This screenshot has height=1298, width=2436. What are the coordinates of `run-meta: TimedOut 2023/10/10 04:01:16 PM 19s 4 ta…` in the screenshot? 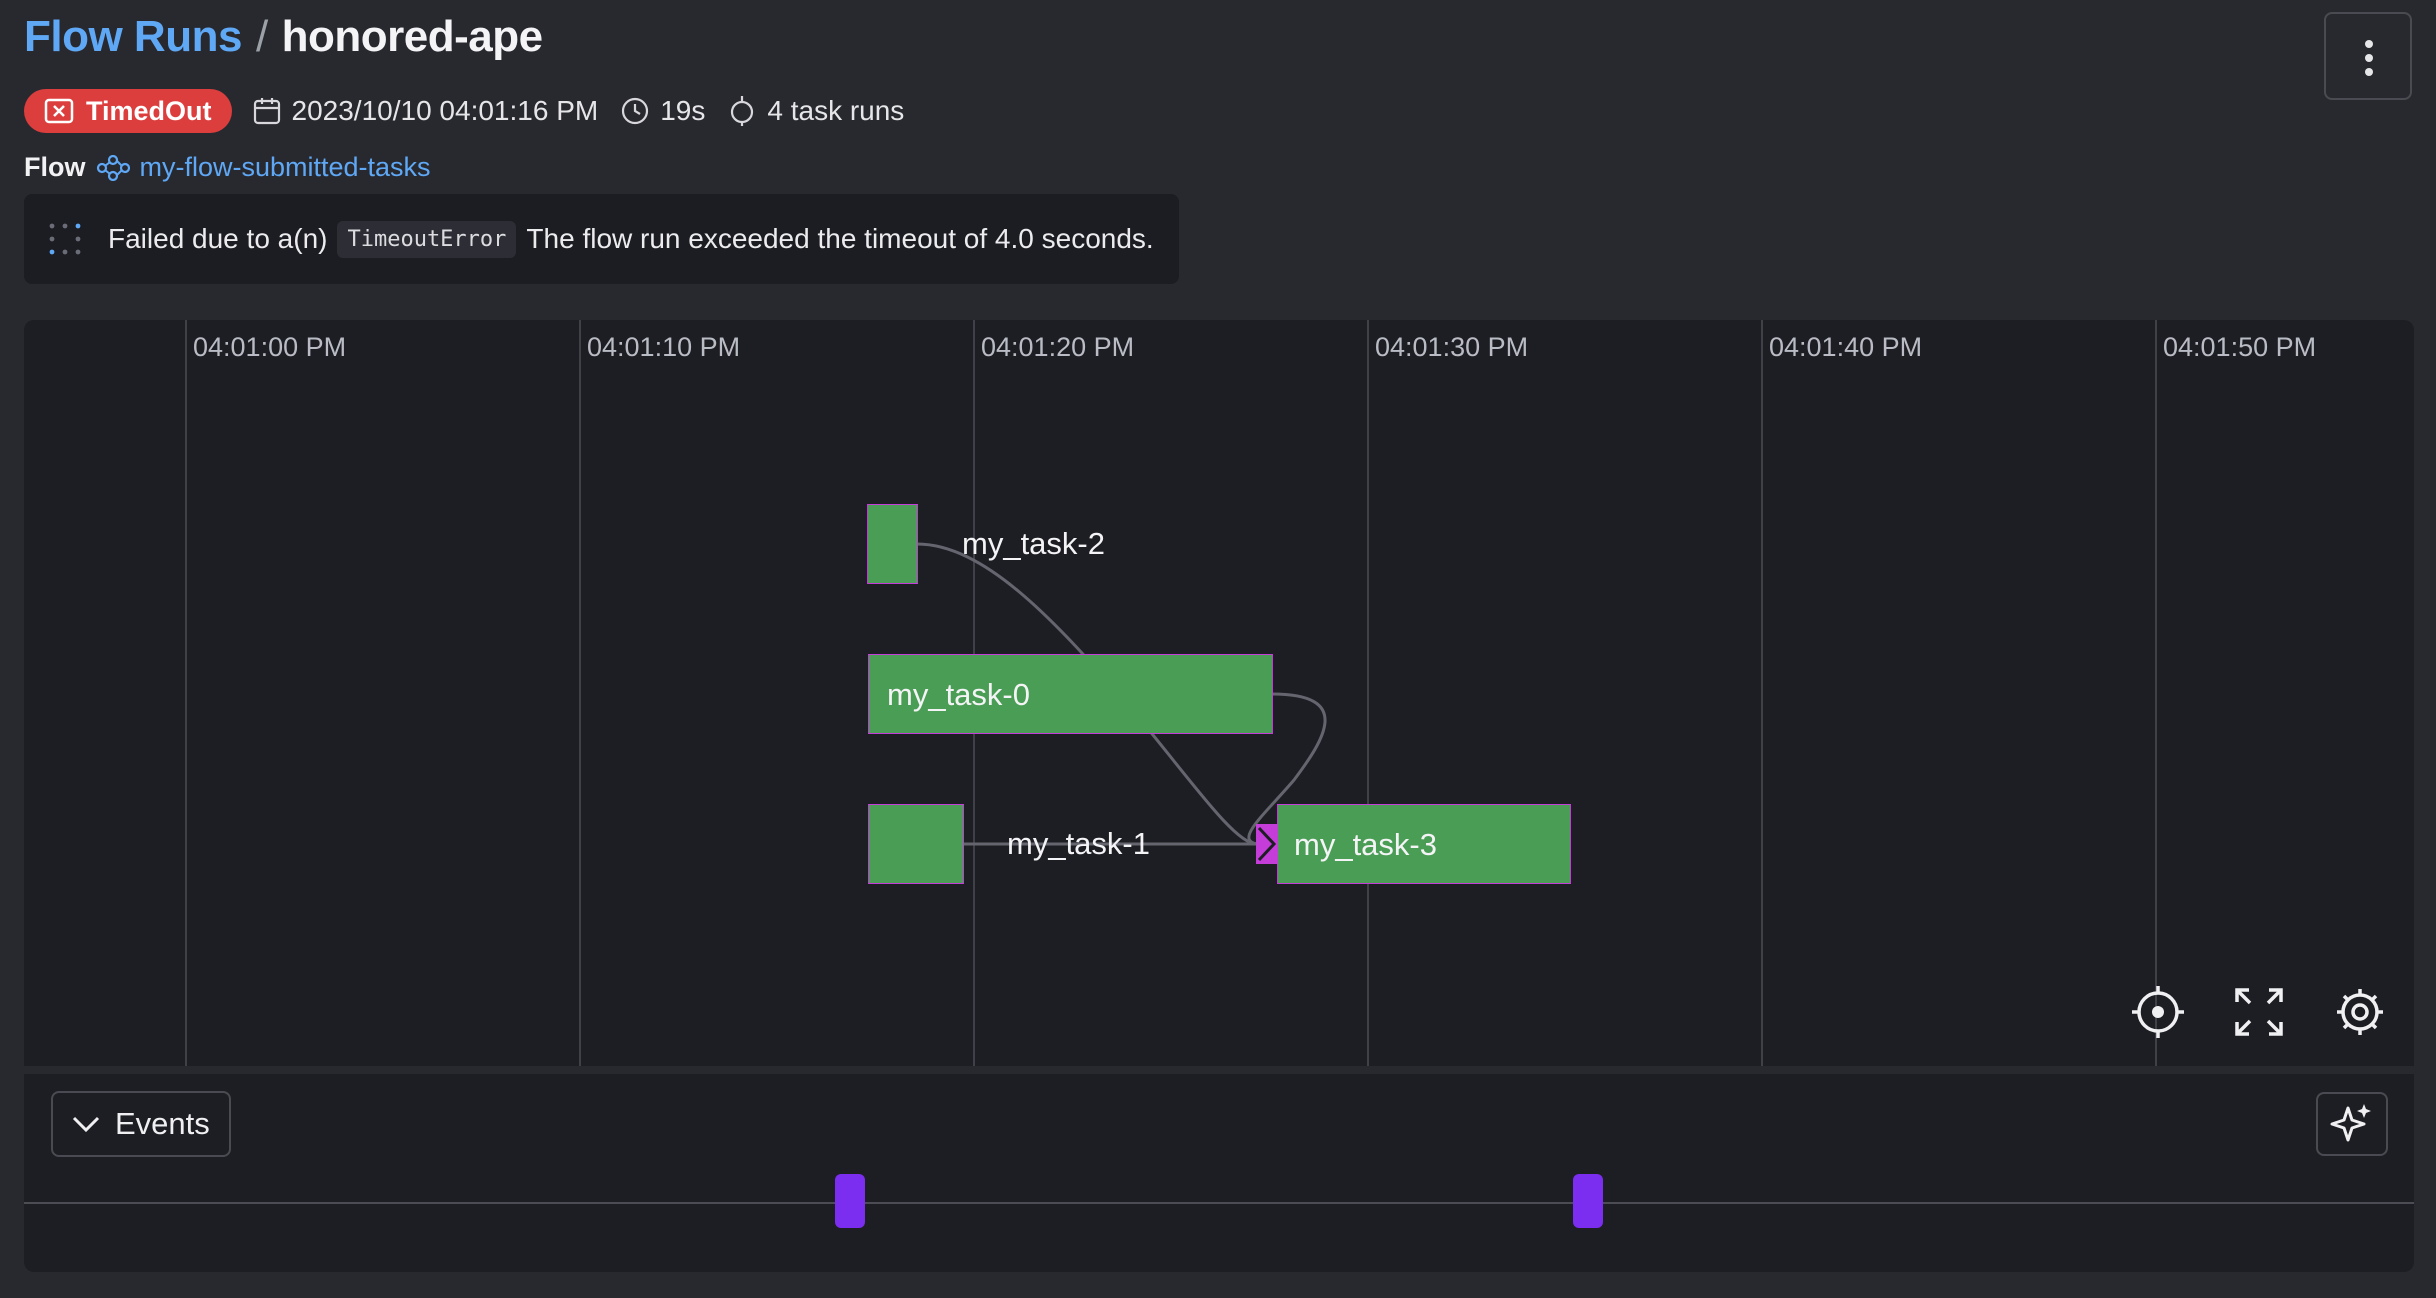 It's located at (475, 111).